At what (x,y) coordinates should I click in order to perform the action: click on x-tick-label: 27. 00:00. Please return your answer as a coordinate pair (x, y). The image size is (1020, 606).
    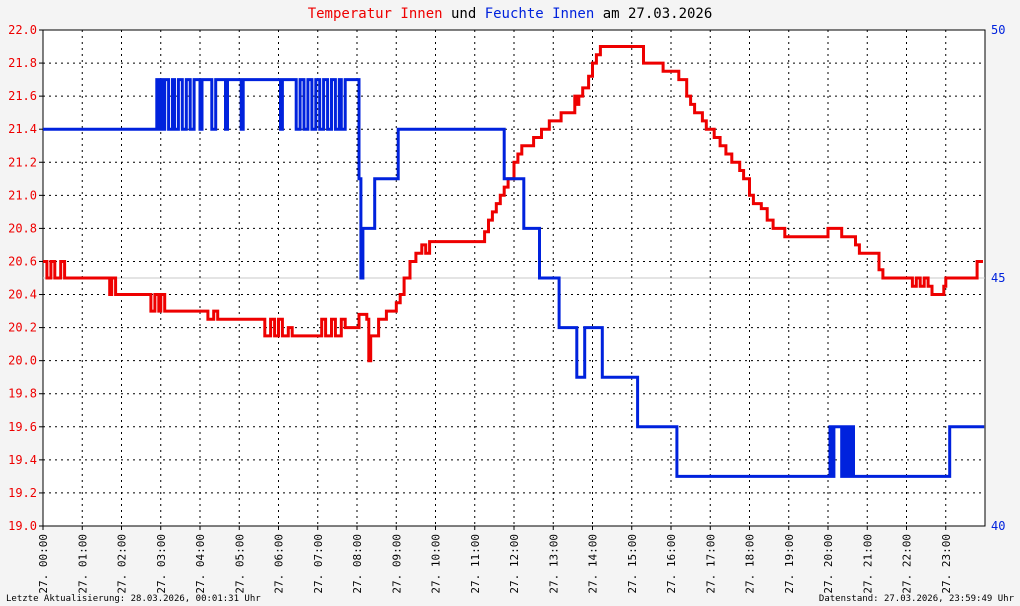
    Looking at the image, I should click on (43, 564).